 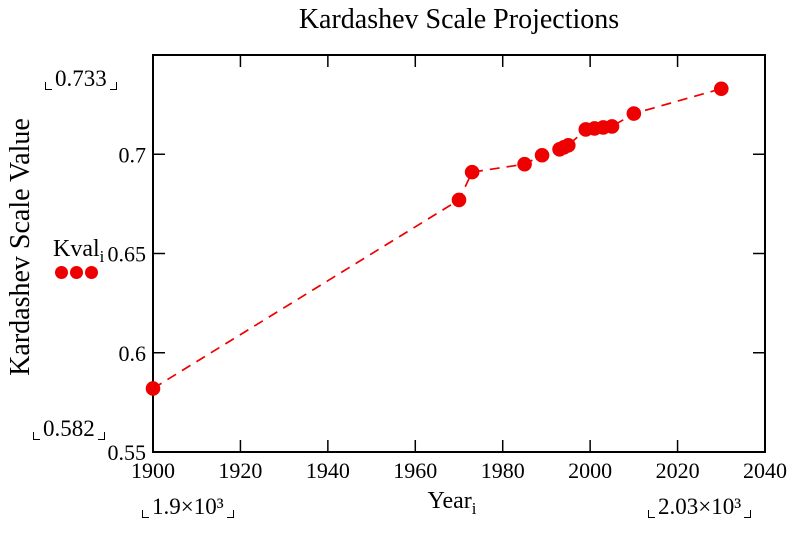 What do you see at coordinates (449, 501) in the screenshot?
I see `x-axis-label-base: Year` at bounding box center [449, 501].